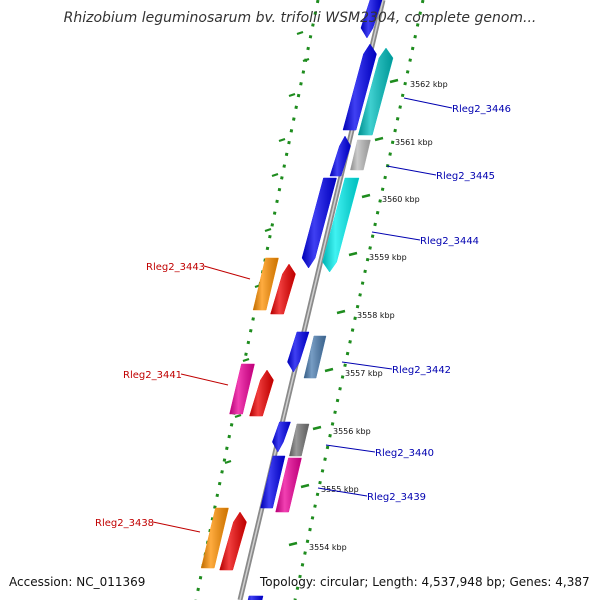 This screenshot has width=600, height=600. I want to click on gene-label: Rleg2_3439, so click(396, 497).